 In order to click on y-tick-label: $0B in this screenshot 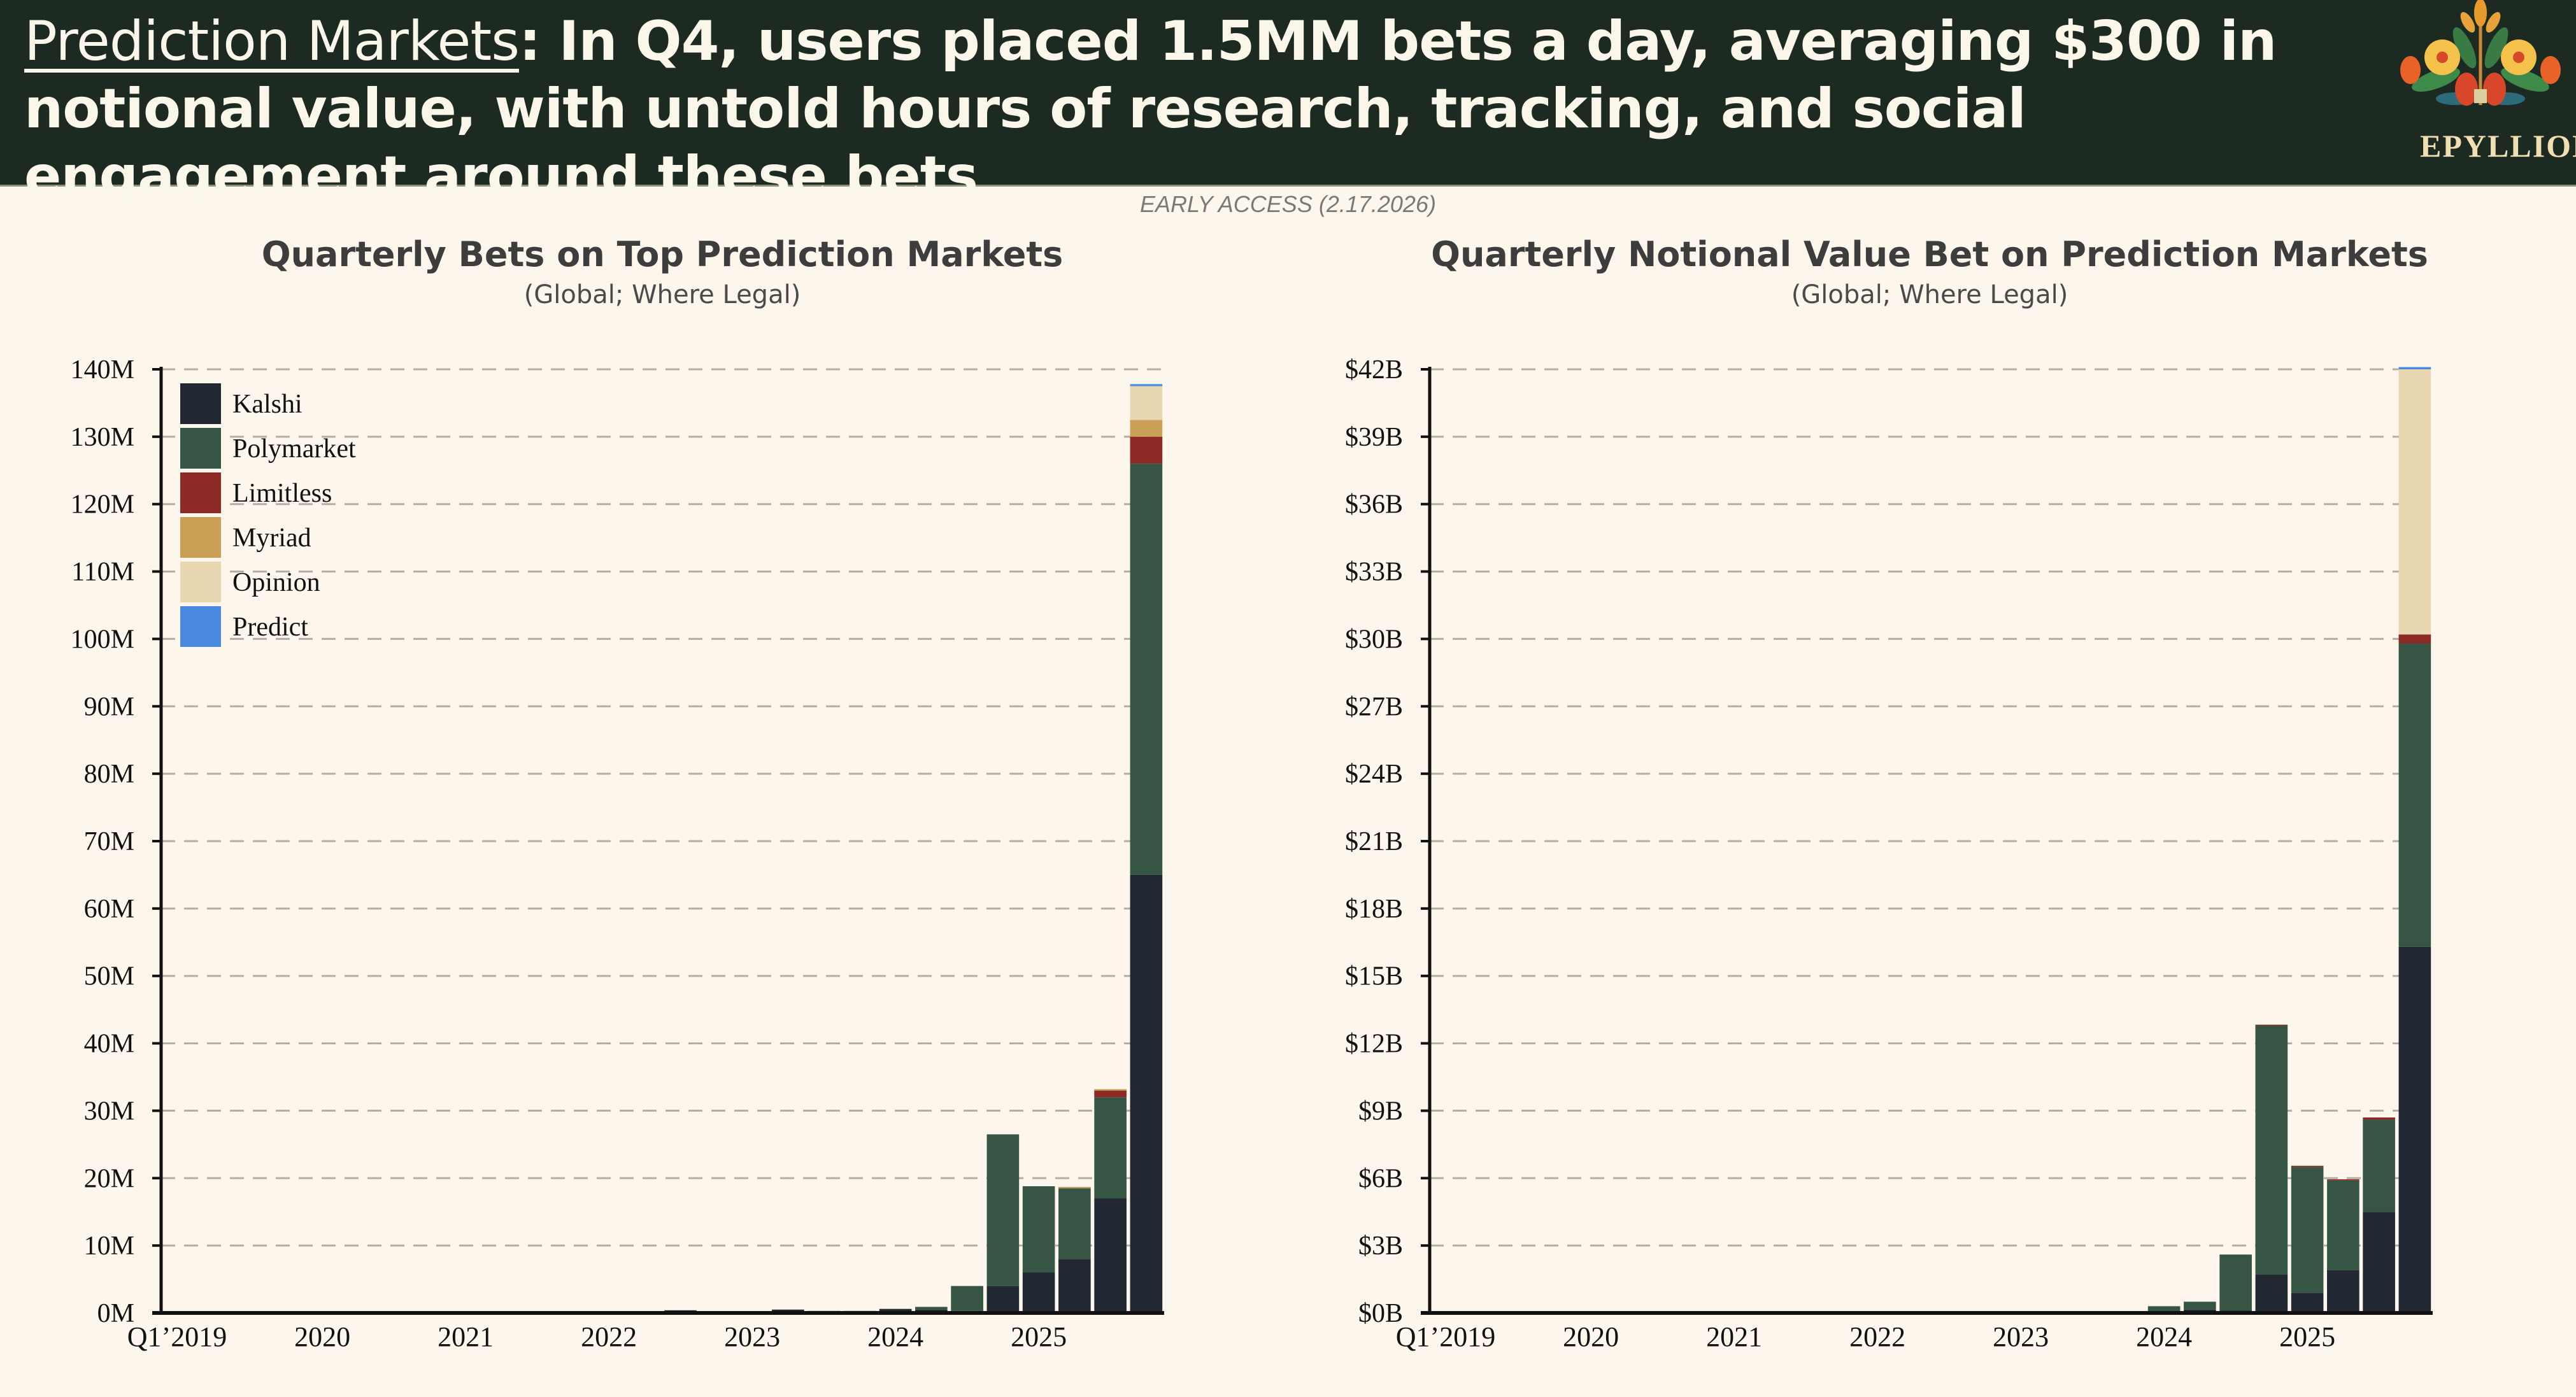, I will do `click(1380, 1313)`.